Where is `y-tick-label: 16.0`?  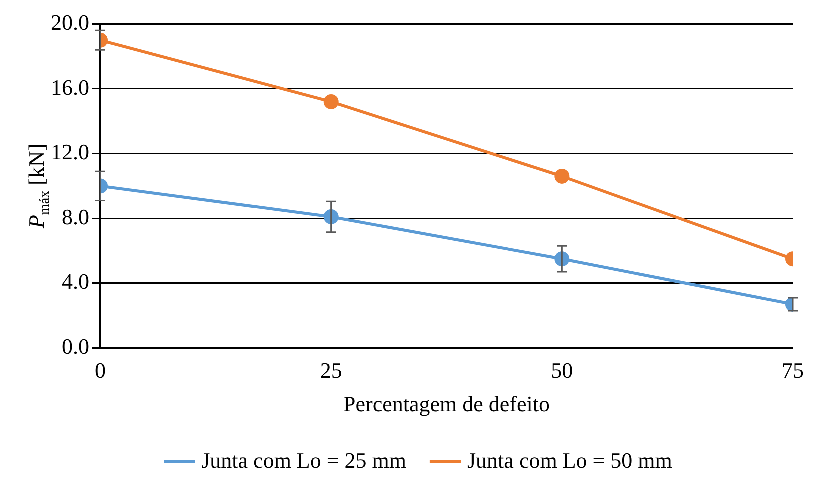 y-tick-label: 16.0 is located at coordinates (70, 87).